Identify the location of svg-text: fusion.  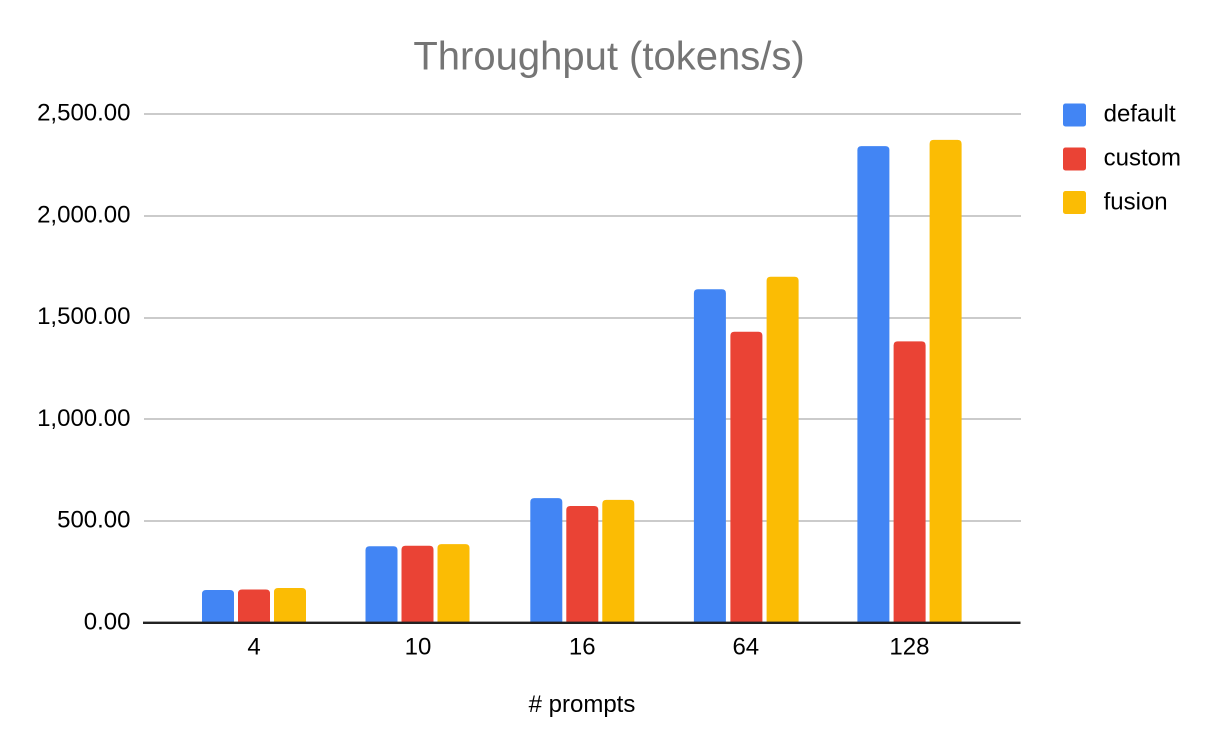
(1136, 202).